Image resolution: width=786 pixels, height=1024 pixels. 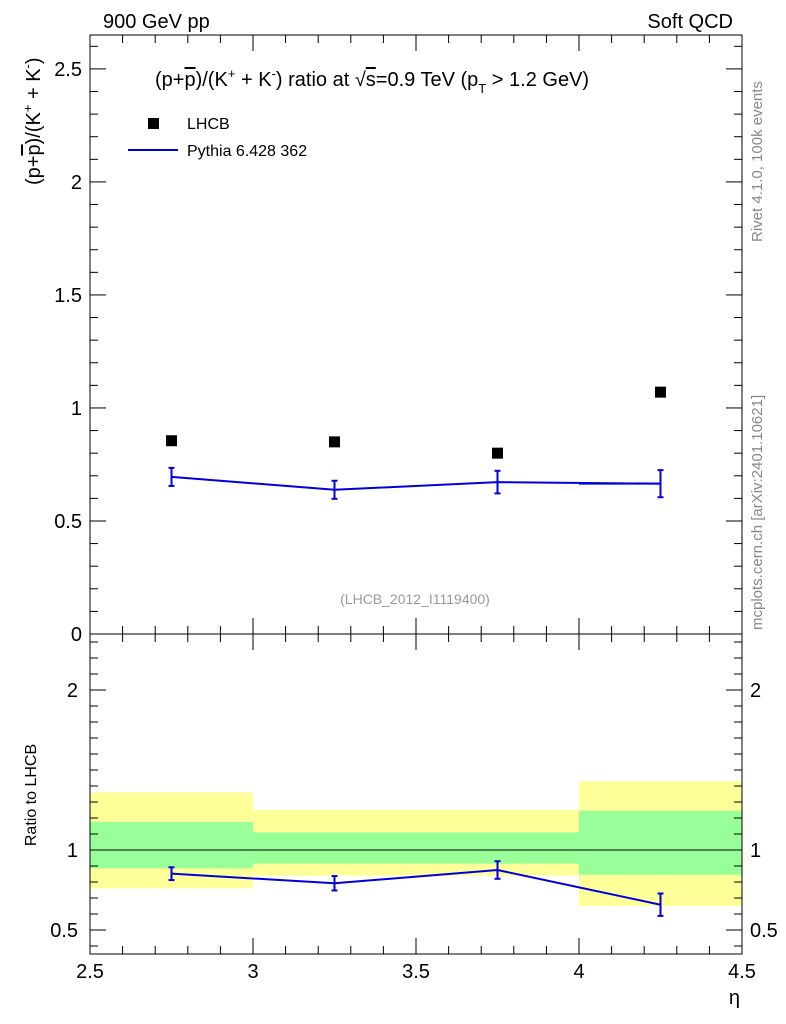 I want to click on legend-data-marker, so click(x=153, y=123).